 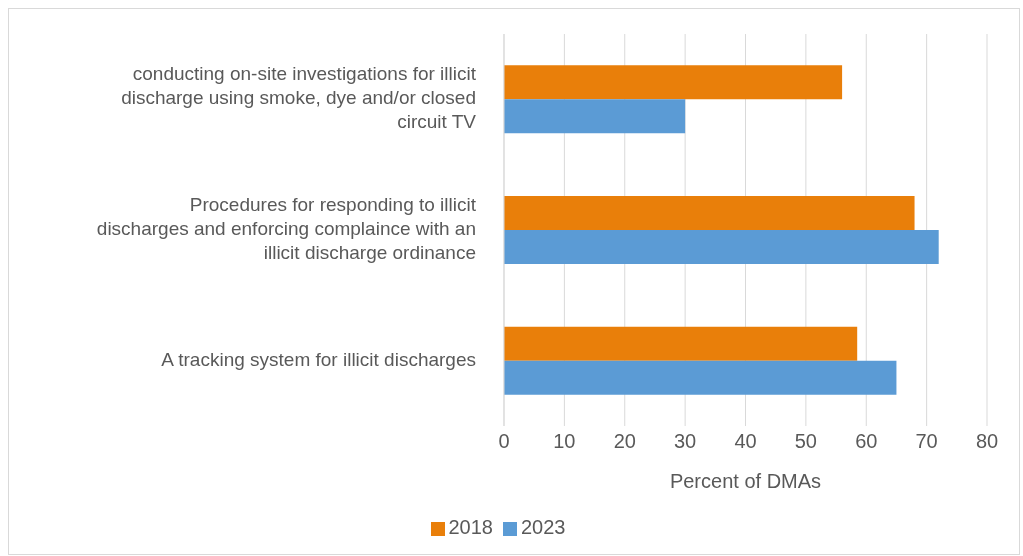 I want to click on legend-label: 2018, so click(x=470, y=527).